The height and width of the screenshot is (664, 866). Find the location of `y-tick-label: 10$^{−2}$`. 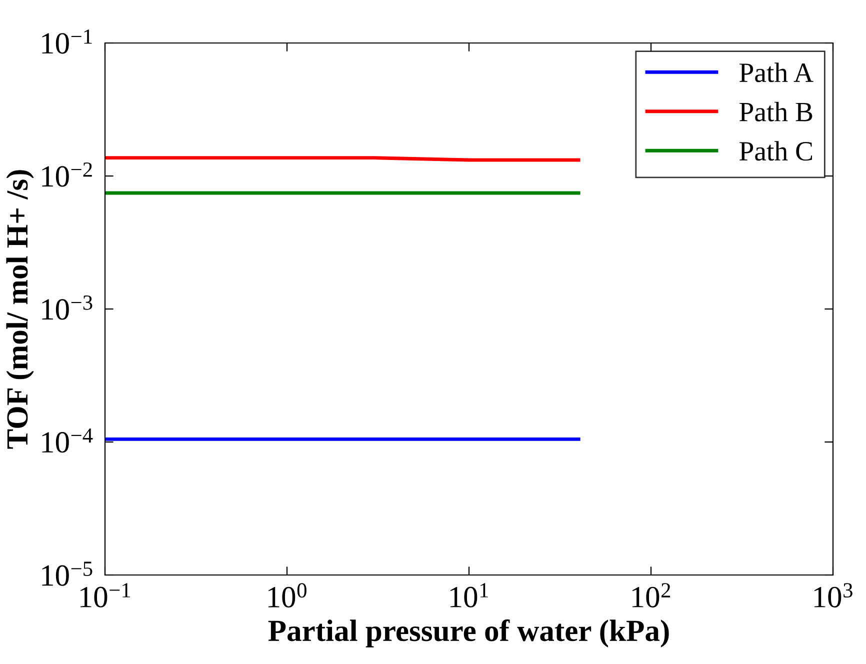

y-tick-label: 10$^{−2}$ is located at coordinates (67, 174).